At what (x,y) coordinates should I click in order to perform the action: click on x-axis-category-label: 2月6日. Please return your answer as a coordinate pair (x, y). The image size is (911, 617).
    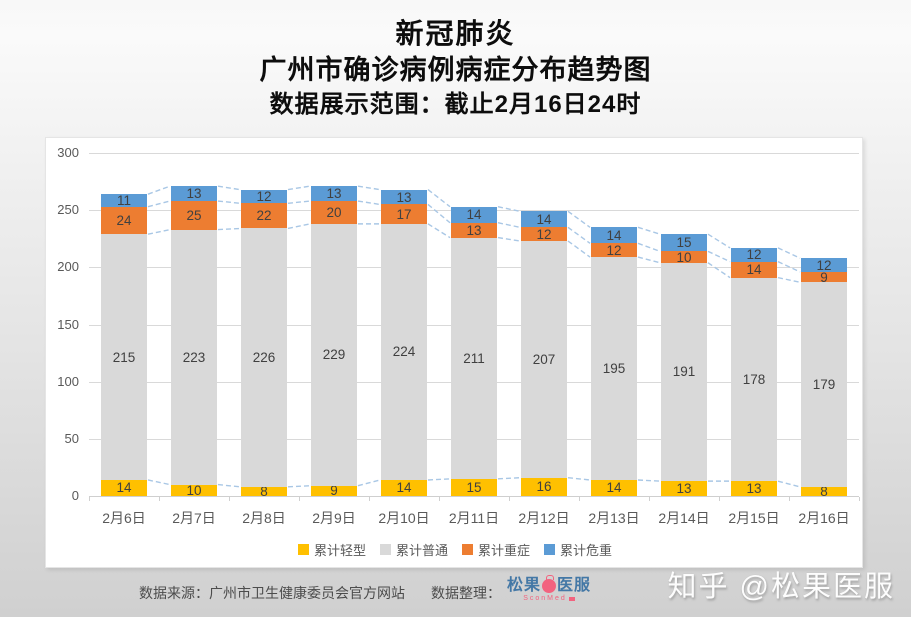
    Looking at the image, I should click on (124, 518).